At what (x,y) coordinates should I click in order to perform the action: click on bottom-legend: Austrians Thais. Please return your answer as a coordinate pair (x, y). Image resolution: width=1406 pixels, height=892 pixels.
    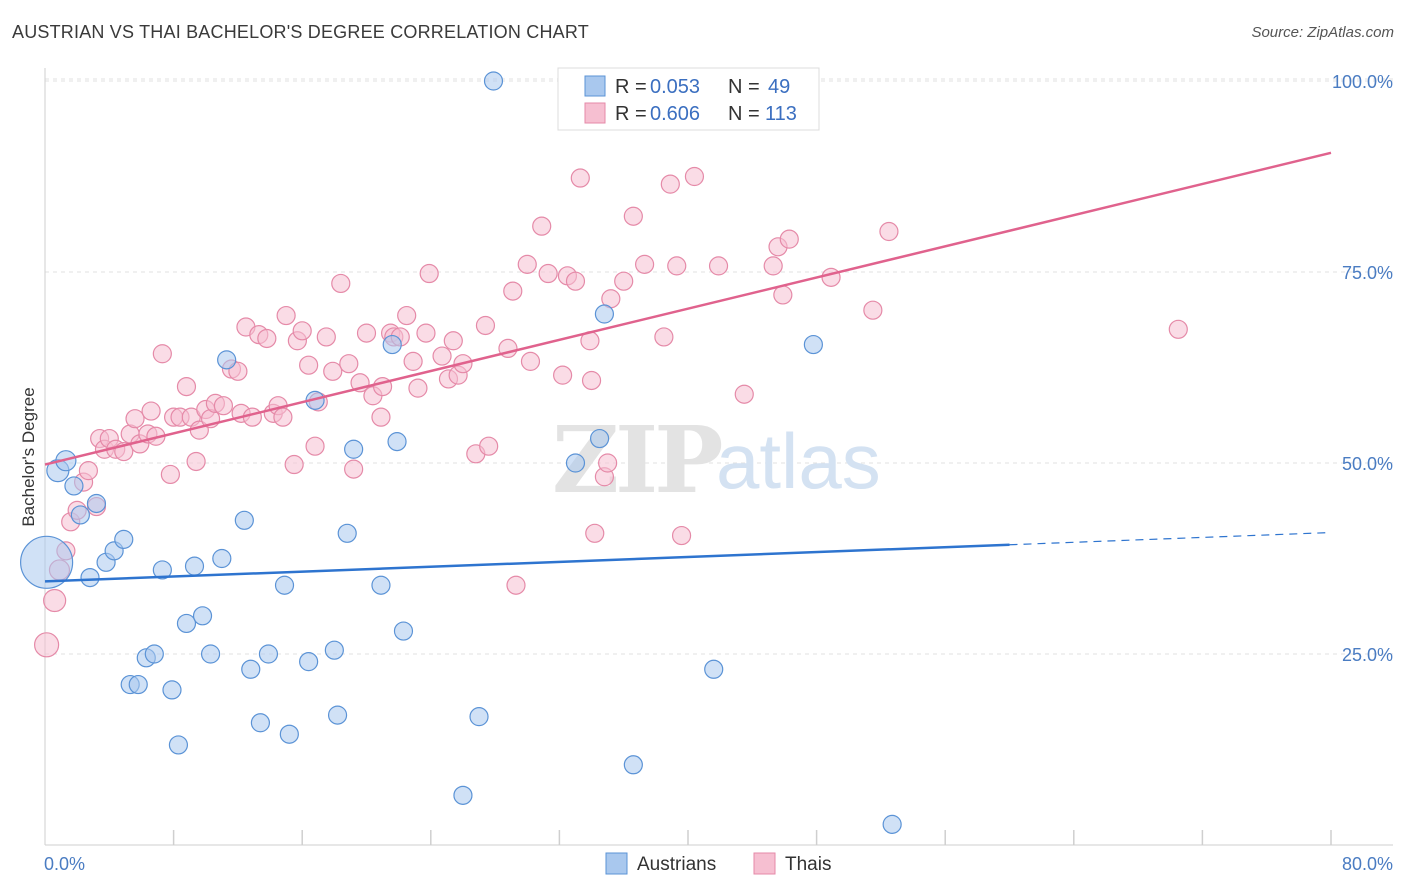
    Looking at the image, I should click on (718, 863).